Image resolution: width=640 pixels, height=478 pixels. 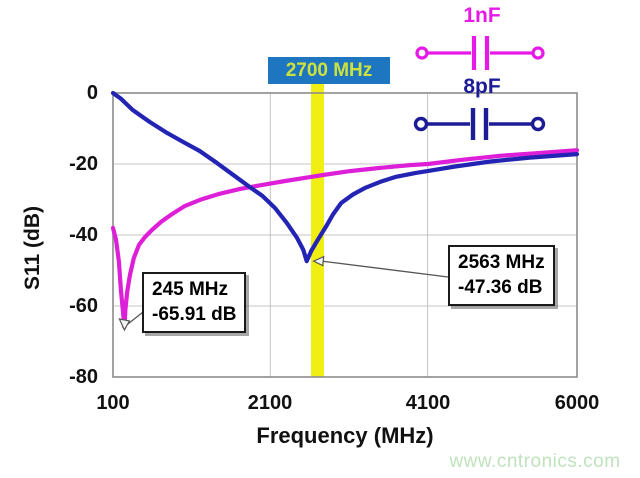 What do you see at coordinates (32, 248) in the screenshot?
I see `y-axis-label: S11 (dB)` at bounding box center [32, 248].